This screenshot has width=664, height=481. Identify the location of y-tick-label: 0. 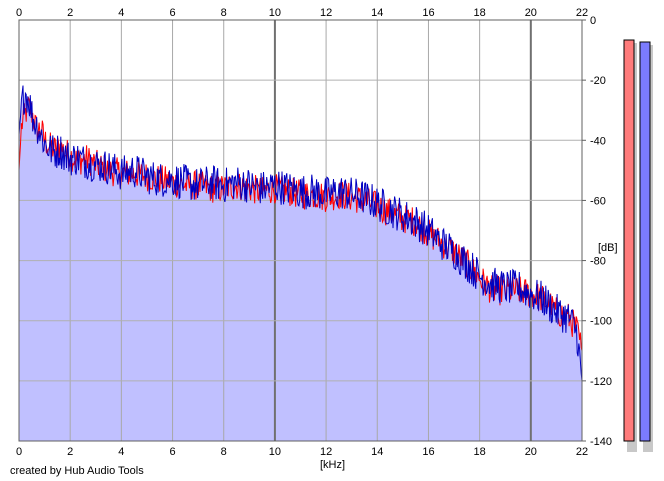
(593, 21).